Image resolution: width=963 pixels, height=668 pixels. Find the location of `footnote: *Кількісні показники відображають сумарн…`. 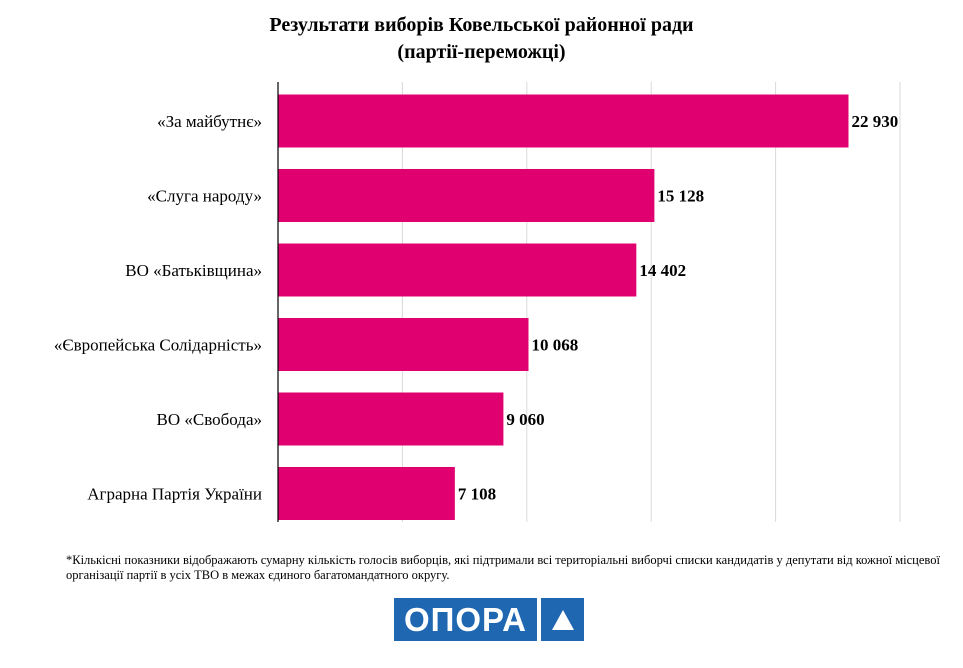

footnote: *Кількісні показники відображають сумарн… is located at coordinates (503, 567).